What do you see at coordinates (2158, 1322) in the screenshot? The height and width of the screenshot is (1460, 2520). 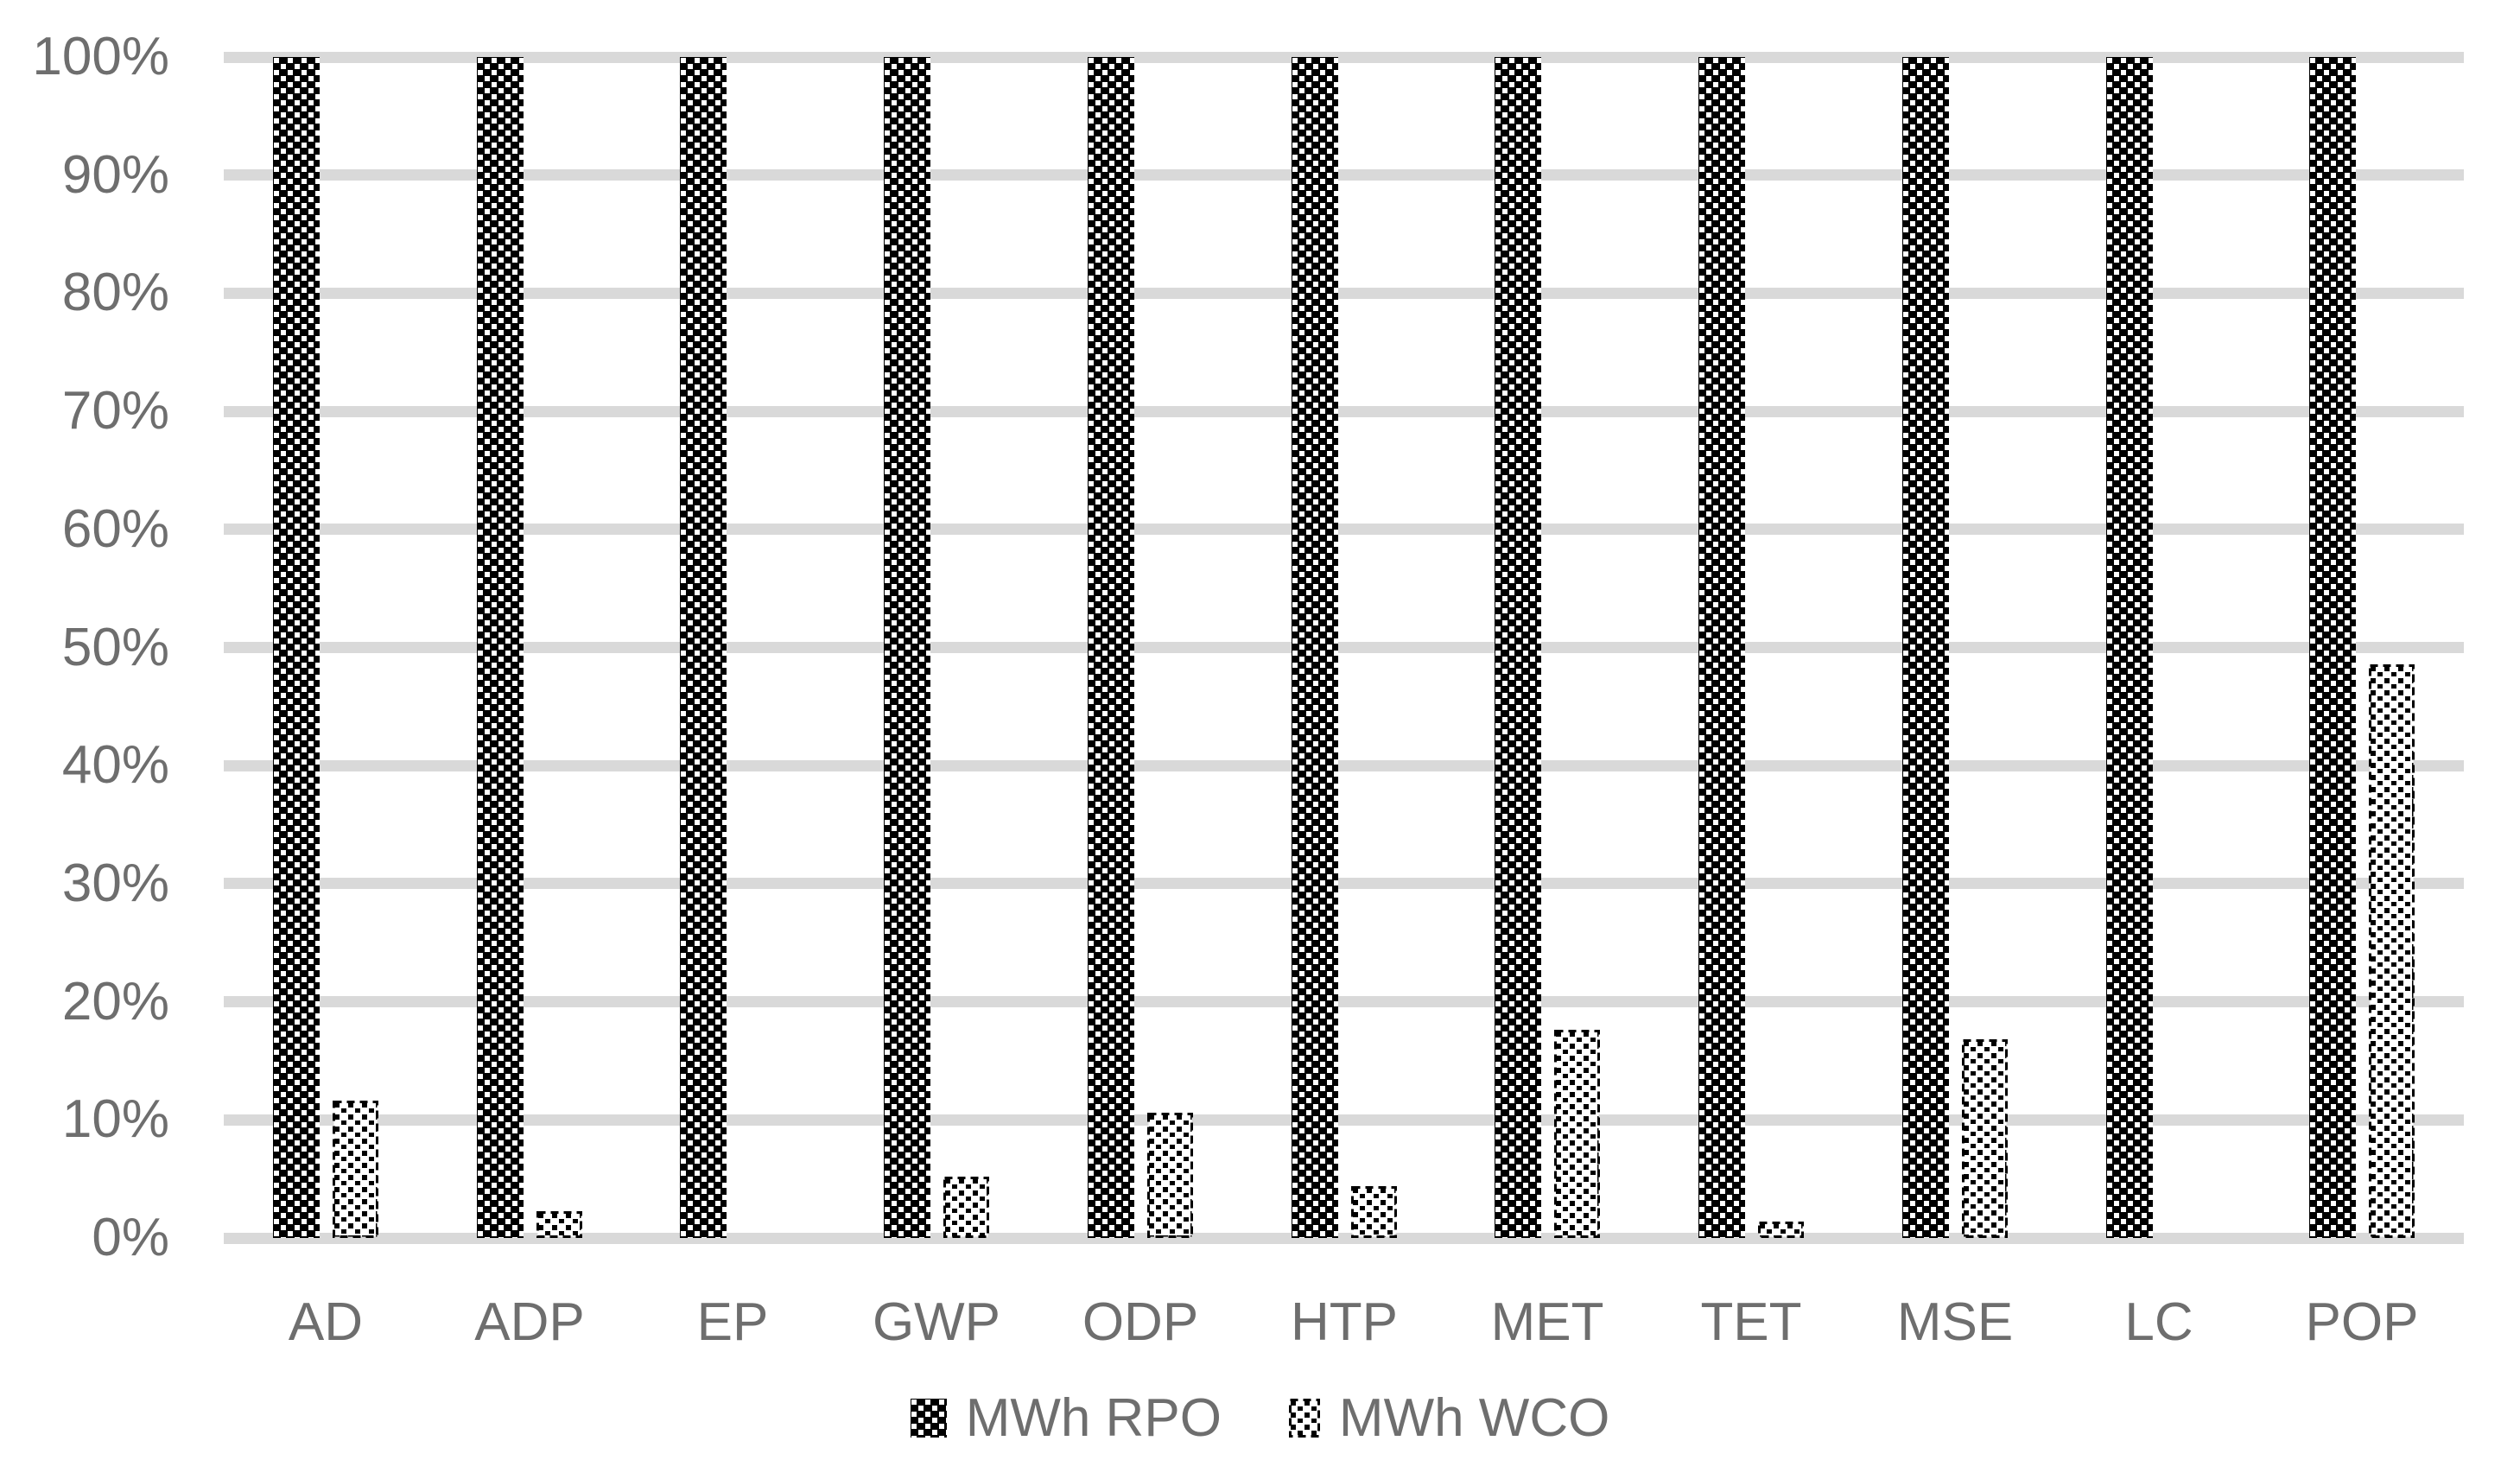 I see `x-axis-category-label-lc: LC` at bounding box center [2158, 1322].